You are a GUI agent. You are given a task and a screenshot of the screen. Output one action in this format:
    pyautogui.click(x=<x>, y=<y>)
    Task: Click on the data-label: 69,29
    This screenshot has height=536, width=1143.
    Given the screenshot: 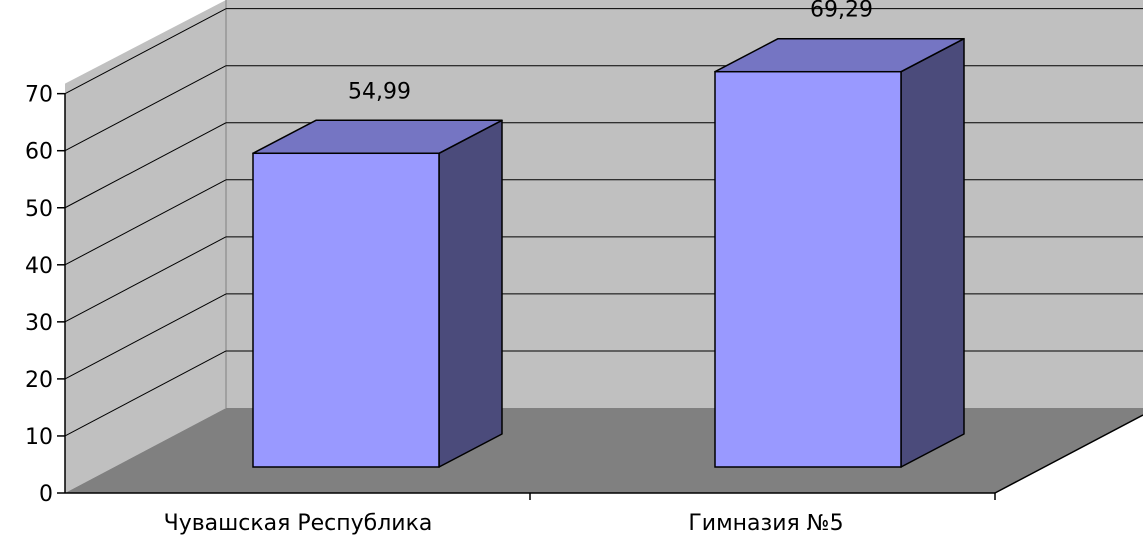 What is the action you would take?
    pyautogui.click(x=841, y=11)
    